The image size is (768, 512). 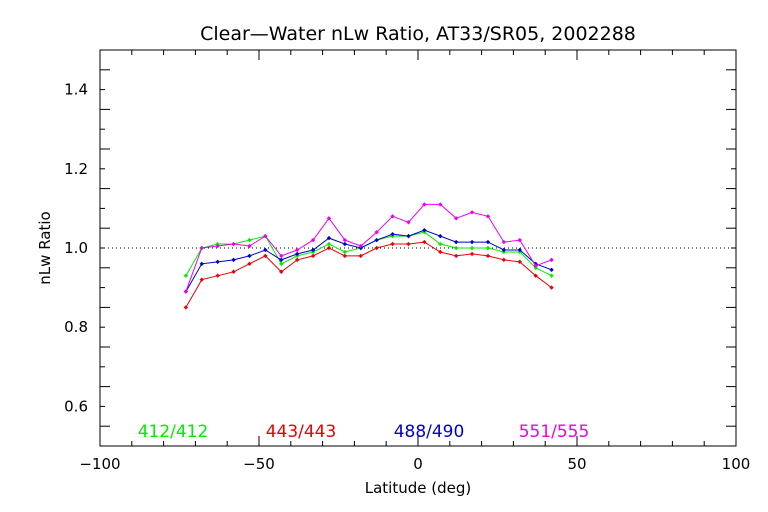 What do you see at coordinates (76, 169) in the screenshot?
I see `y-tick-label: 1.2` at bounding box center [76, 169].